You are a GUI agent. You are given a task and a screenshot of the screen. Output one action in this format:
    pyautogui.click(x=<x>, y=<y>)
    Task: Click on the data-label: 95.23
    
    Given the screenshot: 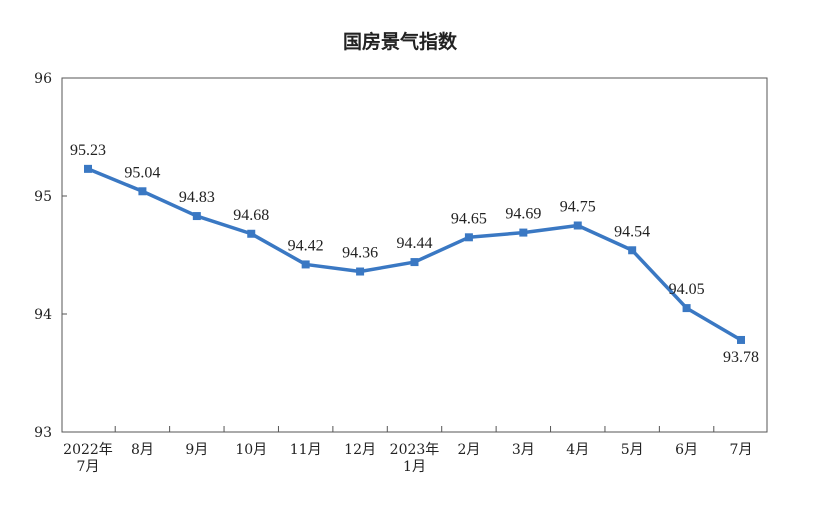 What is the action you would take?
    pyautogui.click(x=88, y=150)
    